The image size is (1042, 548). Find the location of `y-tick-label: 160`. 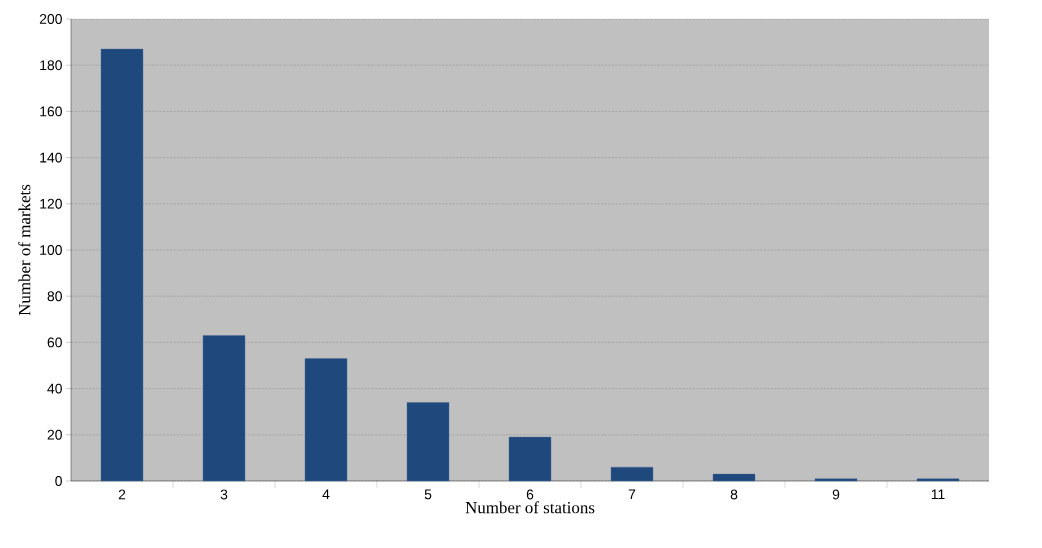

y-tick-label: 160 is located at coordinates (51, 111).